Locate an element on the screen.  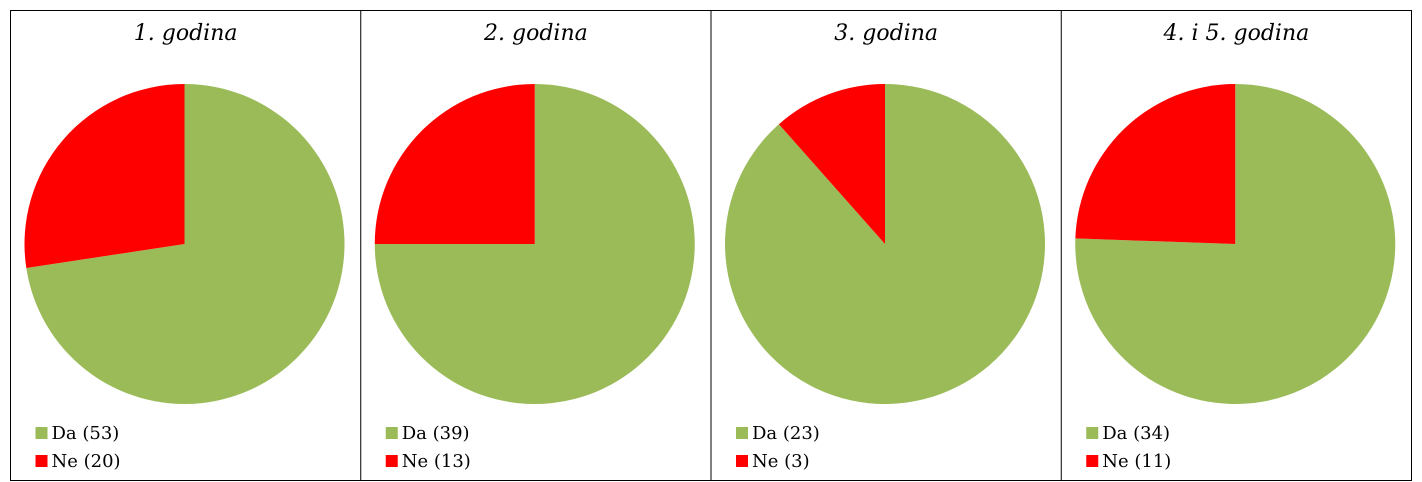
chart-title: 4. i 5. godina is located at coordinates (1236, 33).